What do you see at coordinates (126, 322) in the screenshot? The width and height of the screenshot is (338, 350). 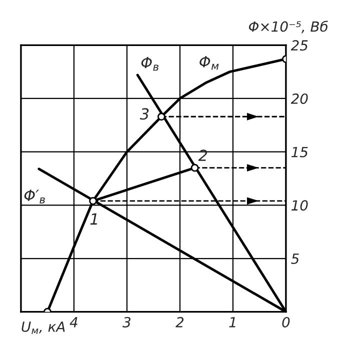 I see `x-tick-label: 3` at bounding box center [126, 322].